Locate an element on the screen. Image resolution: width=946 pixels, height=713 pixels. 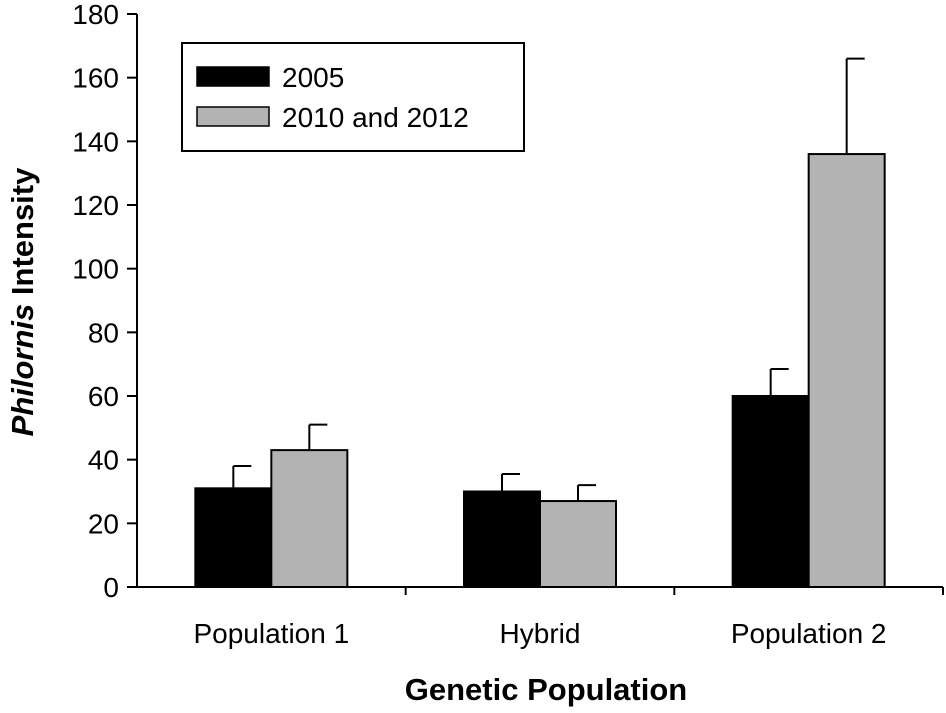
y-tick-label-120: 120 is located at coordinates (95, 205).